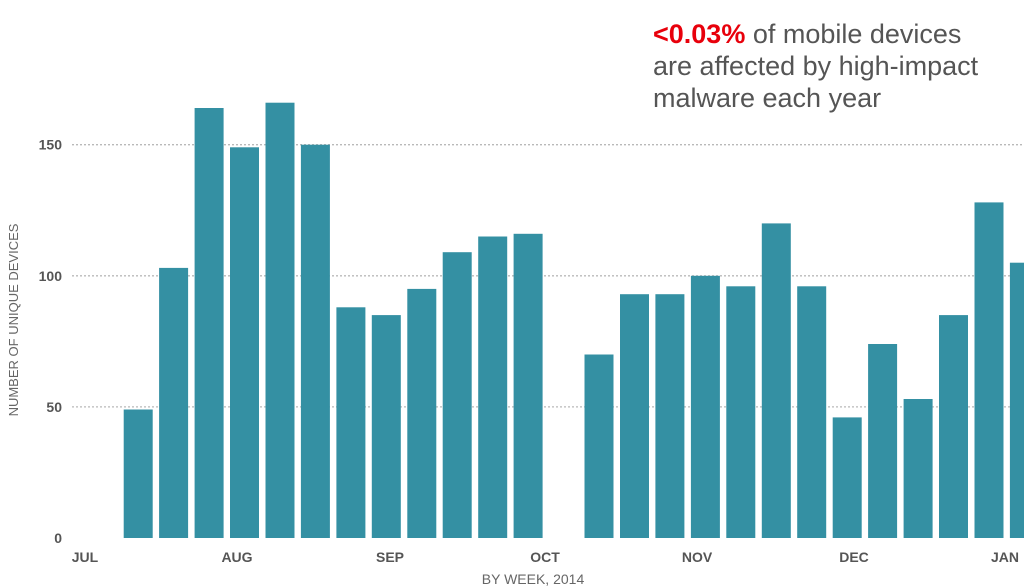 The width and height of the screenshot is (1024, 588). I want to click on x-tick-label-oct: OCT, so click(545, 557).